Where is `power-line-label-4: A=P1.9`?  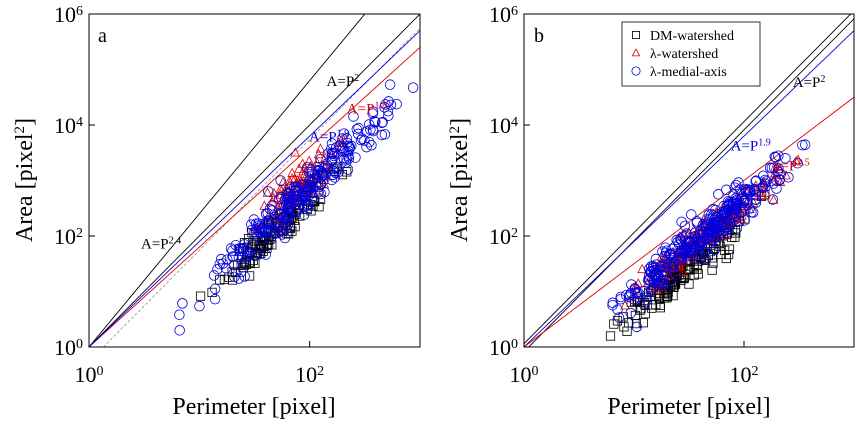
power-line-label-4: A=P1.9 is located at coordinates (329, 137).